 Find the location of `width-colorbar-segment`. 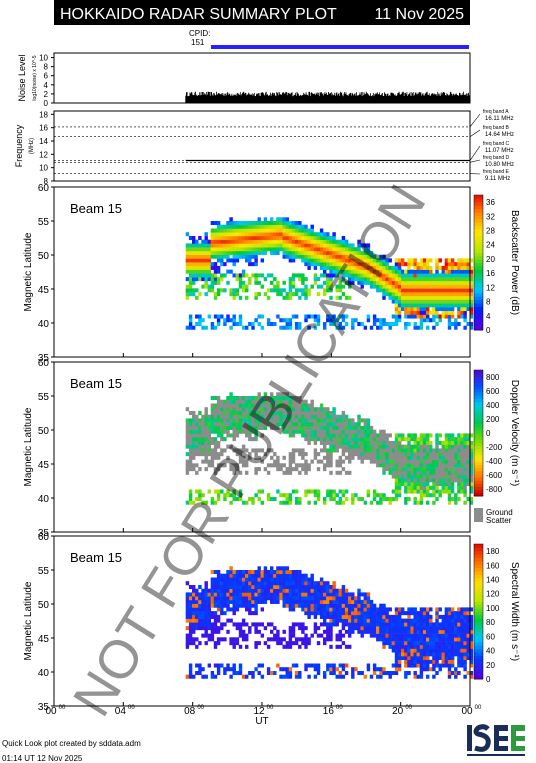

width-colorbar-segment is located at coordinates (478, 661).